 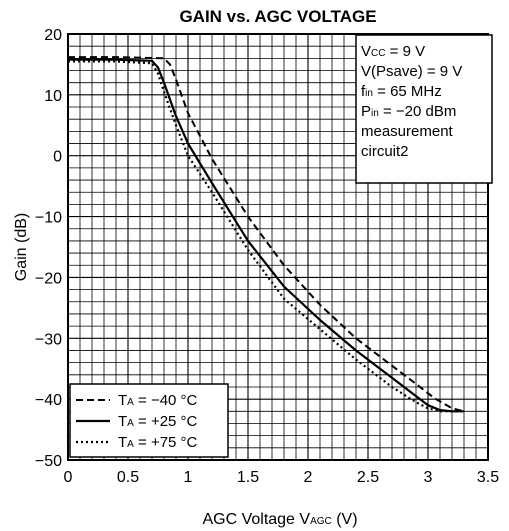 I want to click on condition-line: VCC = 9 V, so click(x=393, y=51).